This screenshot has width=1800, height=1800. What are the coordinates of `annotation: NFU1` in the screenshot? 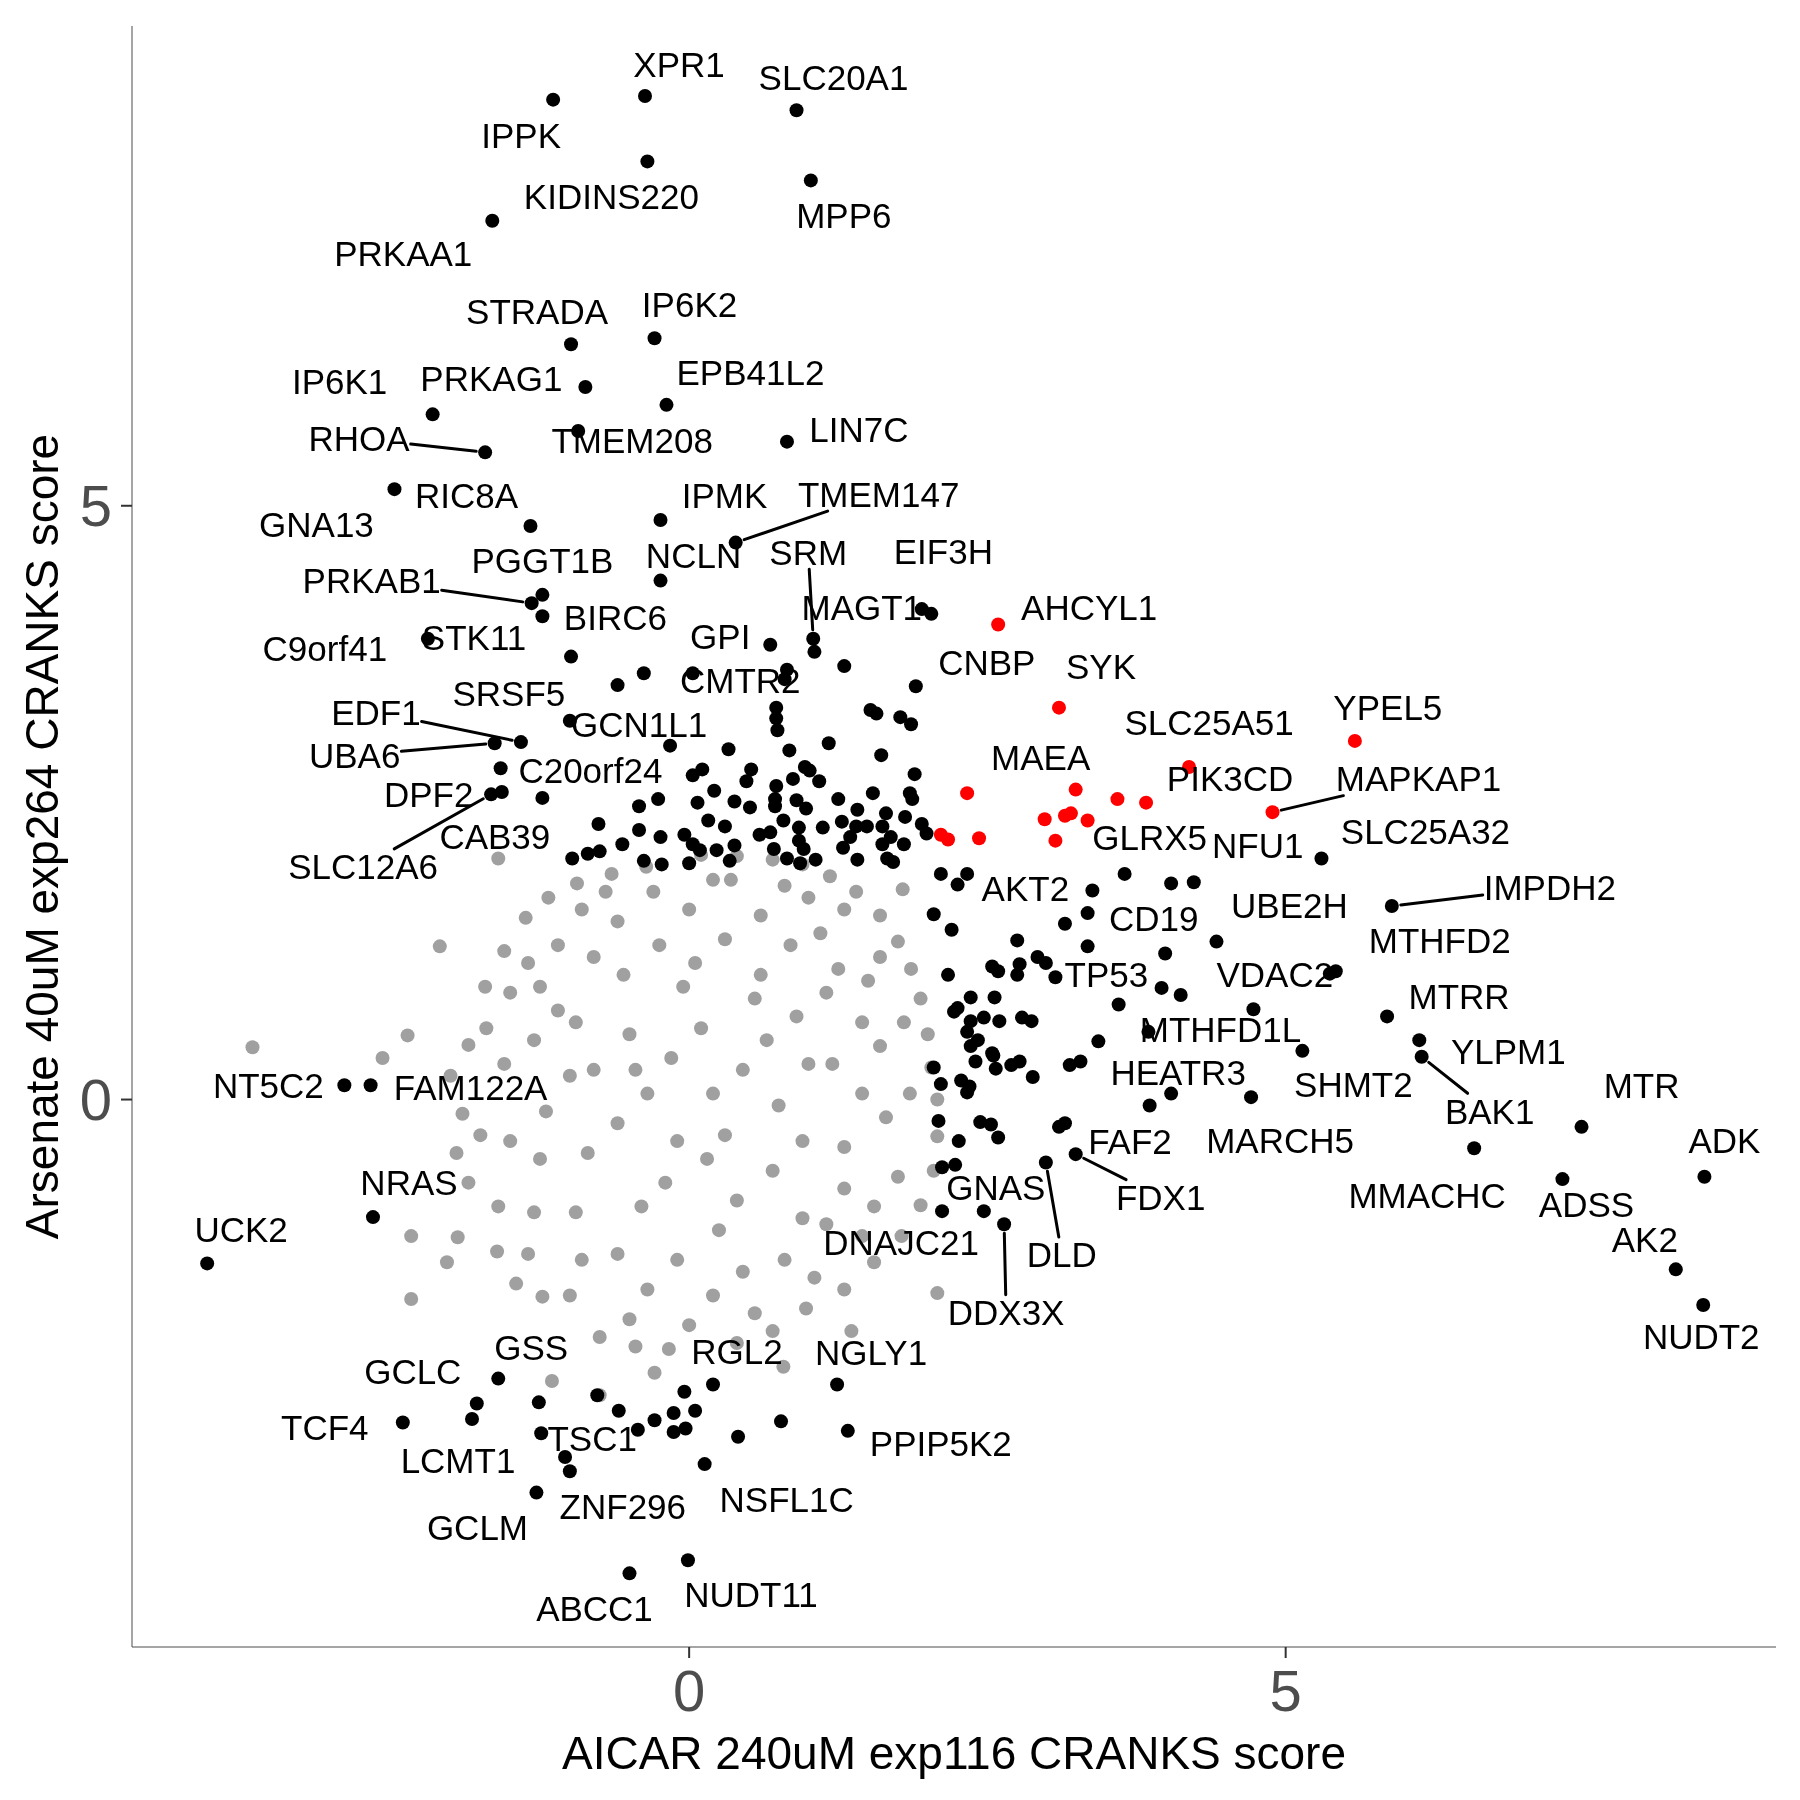 It's located at (1258, 845).